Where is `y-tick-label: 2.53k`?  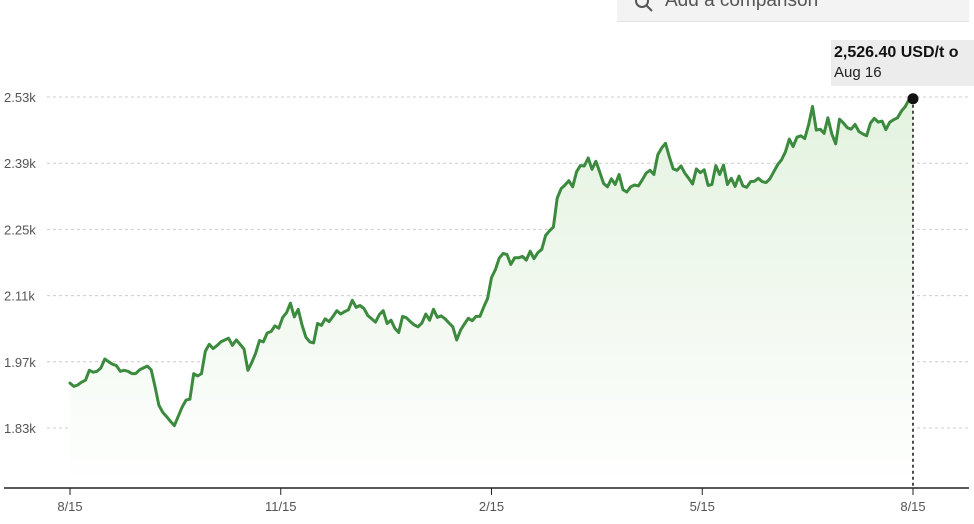
y-tick-label: 2.53k is located at coordinates (20, 97).